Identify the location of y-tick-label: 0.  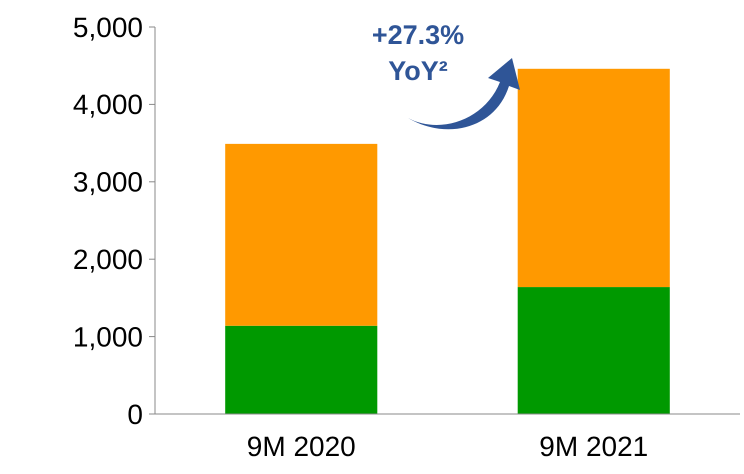
(135, 414).